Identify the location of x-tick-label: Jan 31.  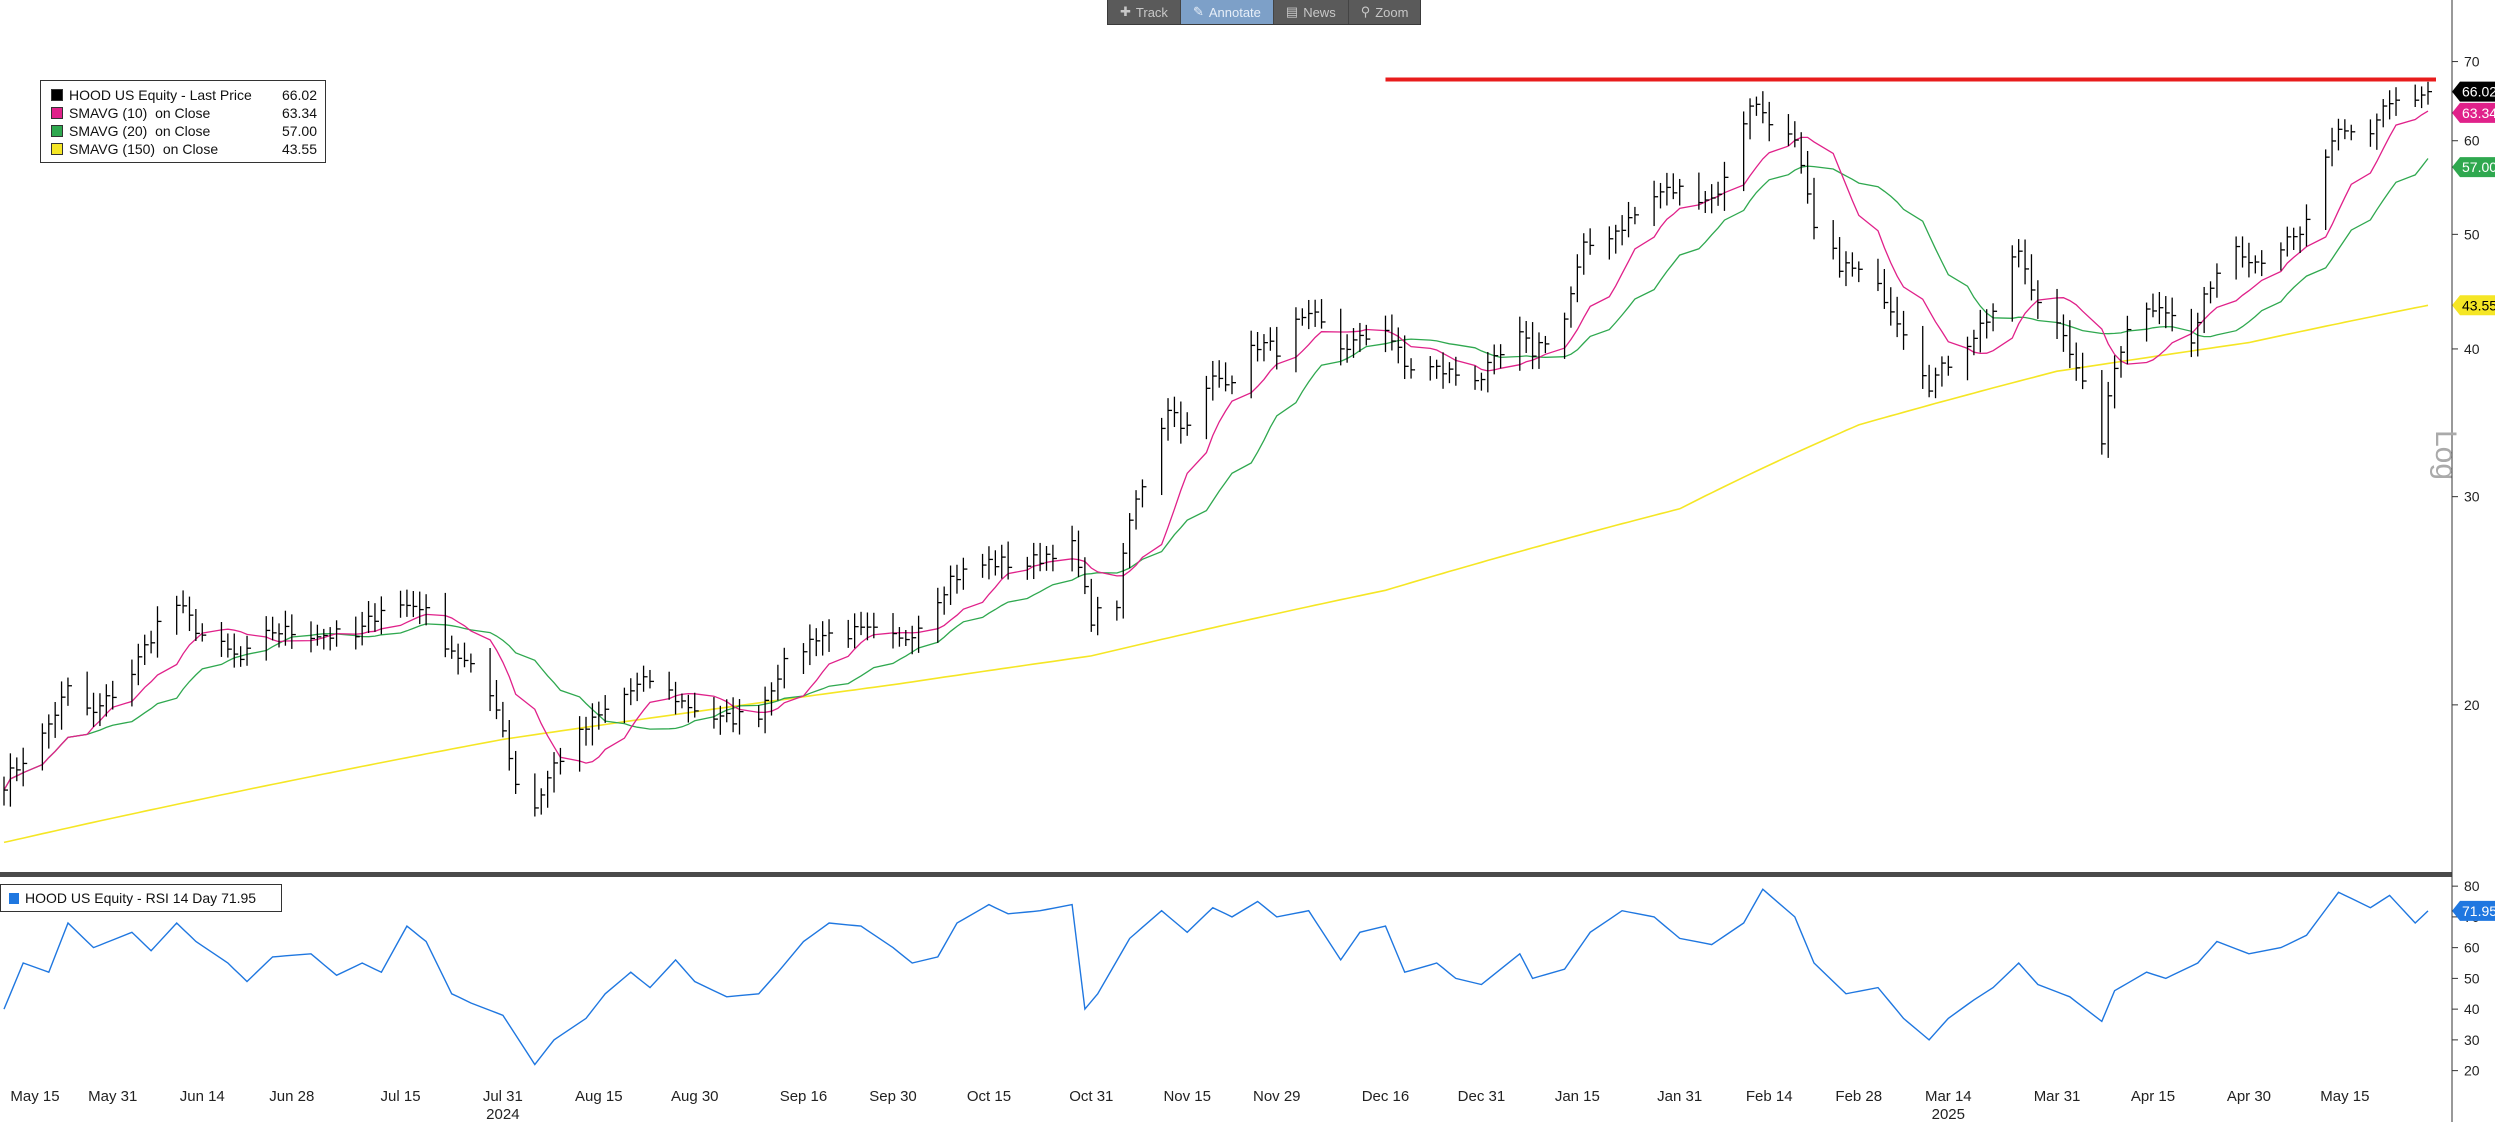
(1679, 1096).